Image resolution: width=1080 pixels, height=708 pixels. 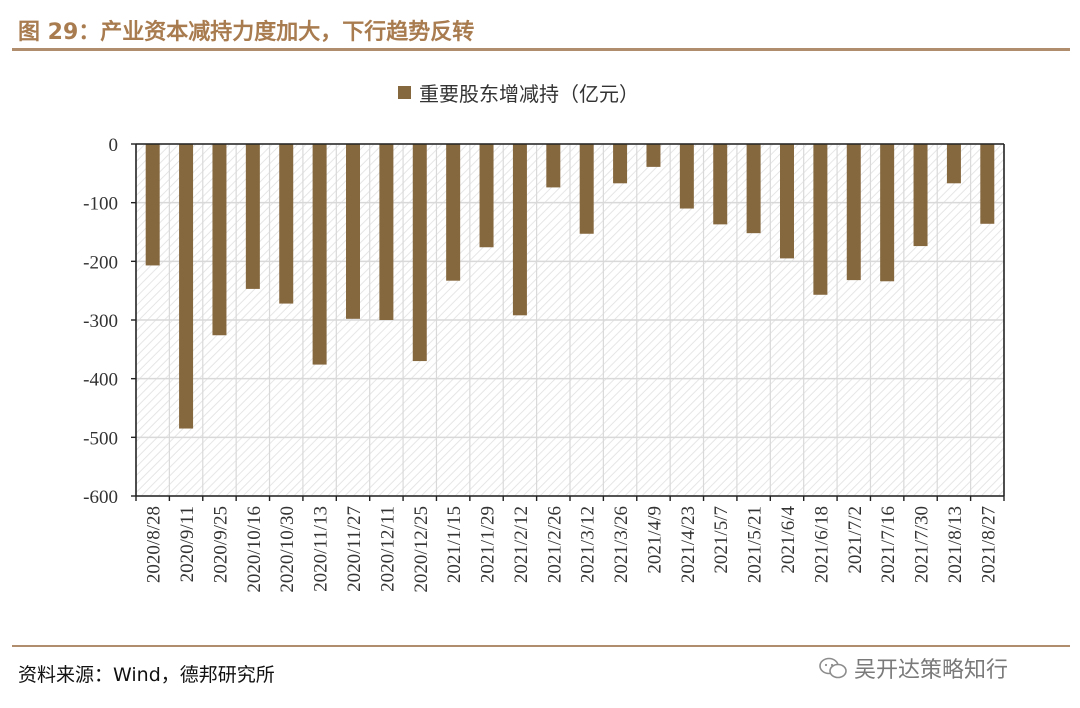 What do you see at coordinates (100, 204) in the screenshot?
I see `y-tick-label: -100` at bounding box center [100, 204].